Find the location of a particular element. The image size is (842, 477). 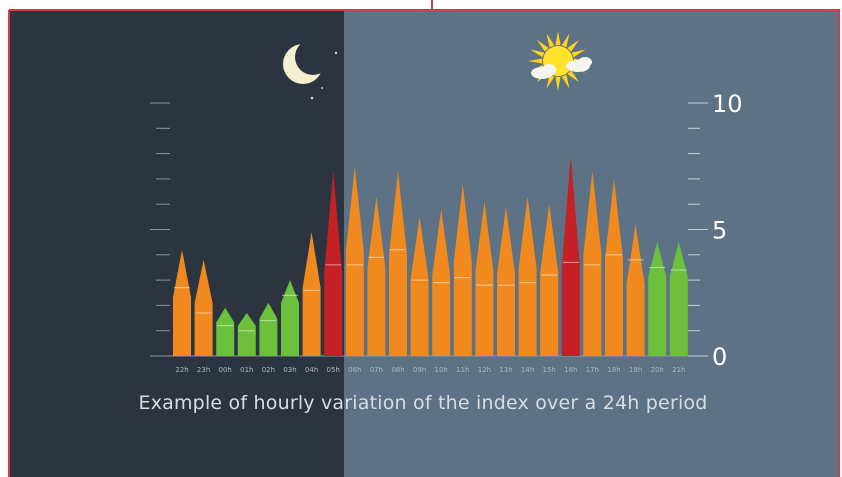

x-tick-label: 21h is located at coordinates (678, 370).